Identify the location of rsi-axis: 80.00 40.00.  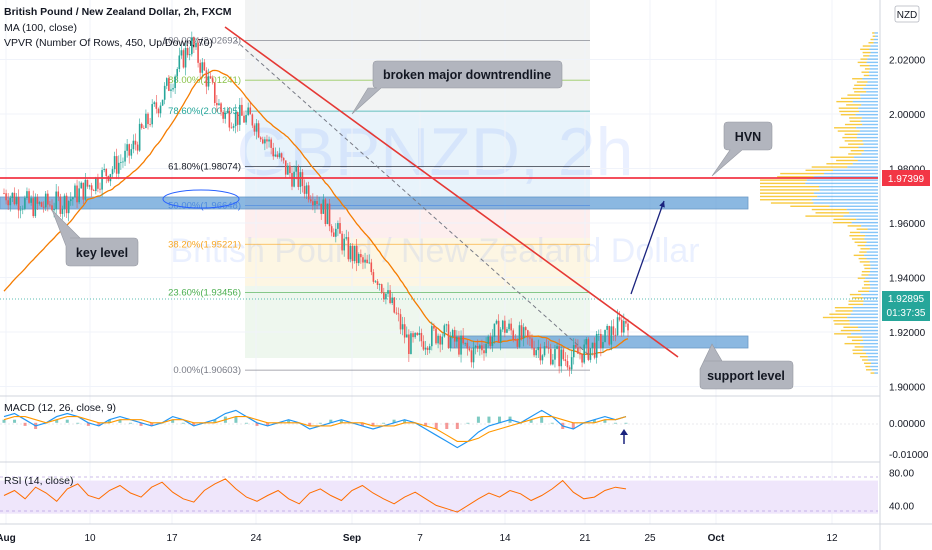
(901, 490).